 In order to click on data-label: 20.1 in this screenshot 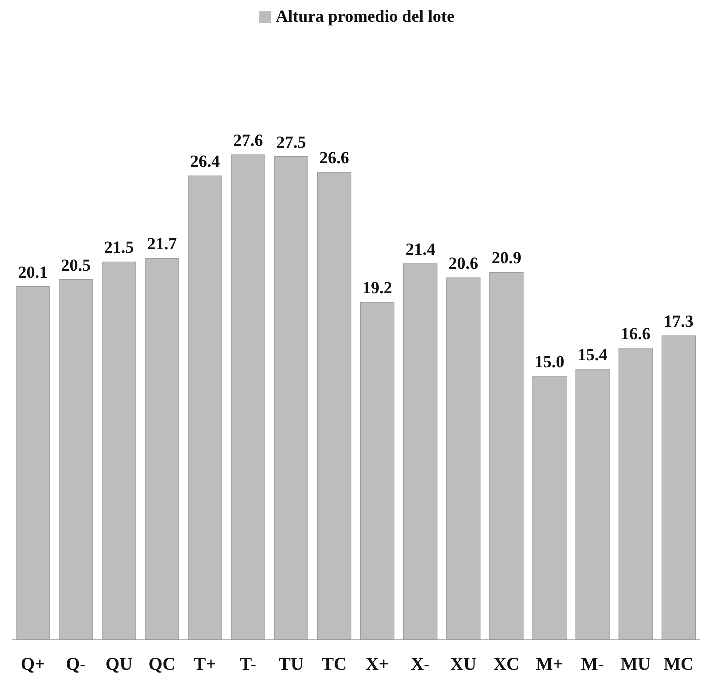, I will do `click(33, 272)`.